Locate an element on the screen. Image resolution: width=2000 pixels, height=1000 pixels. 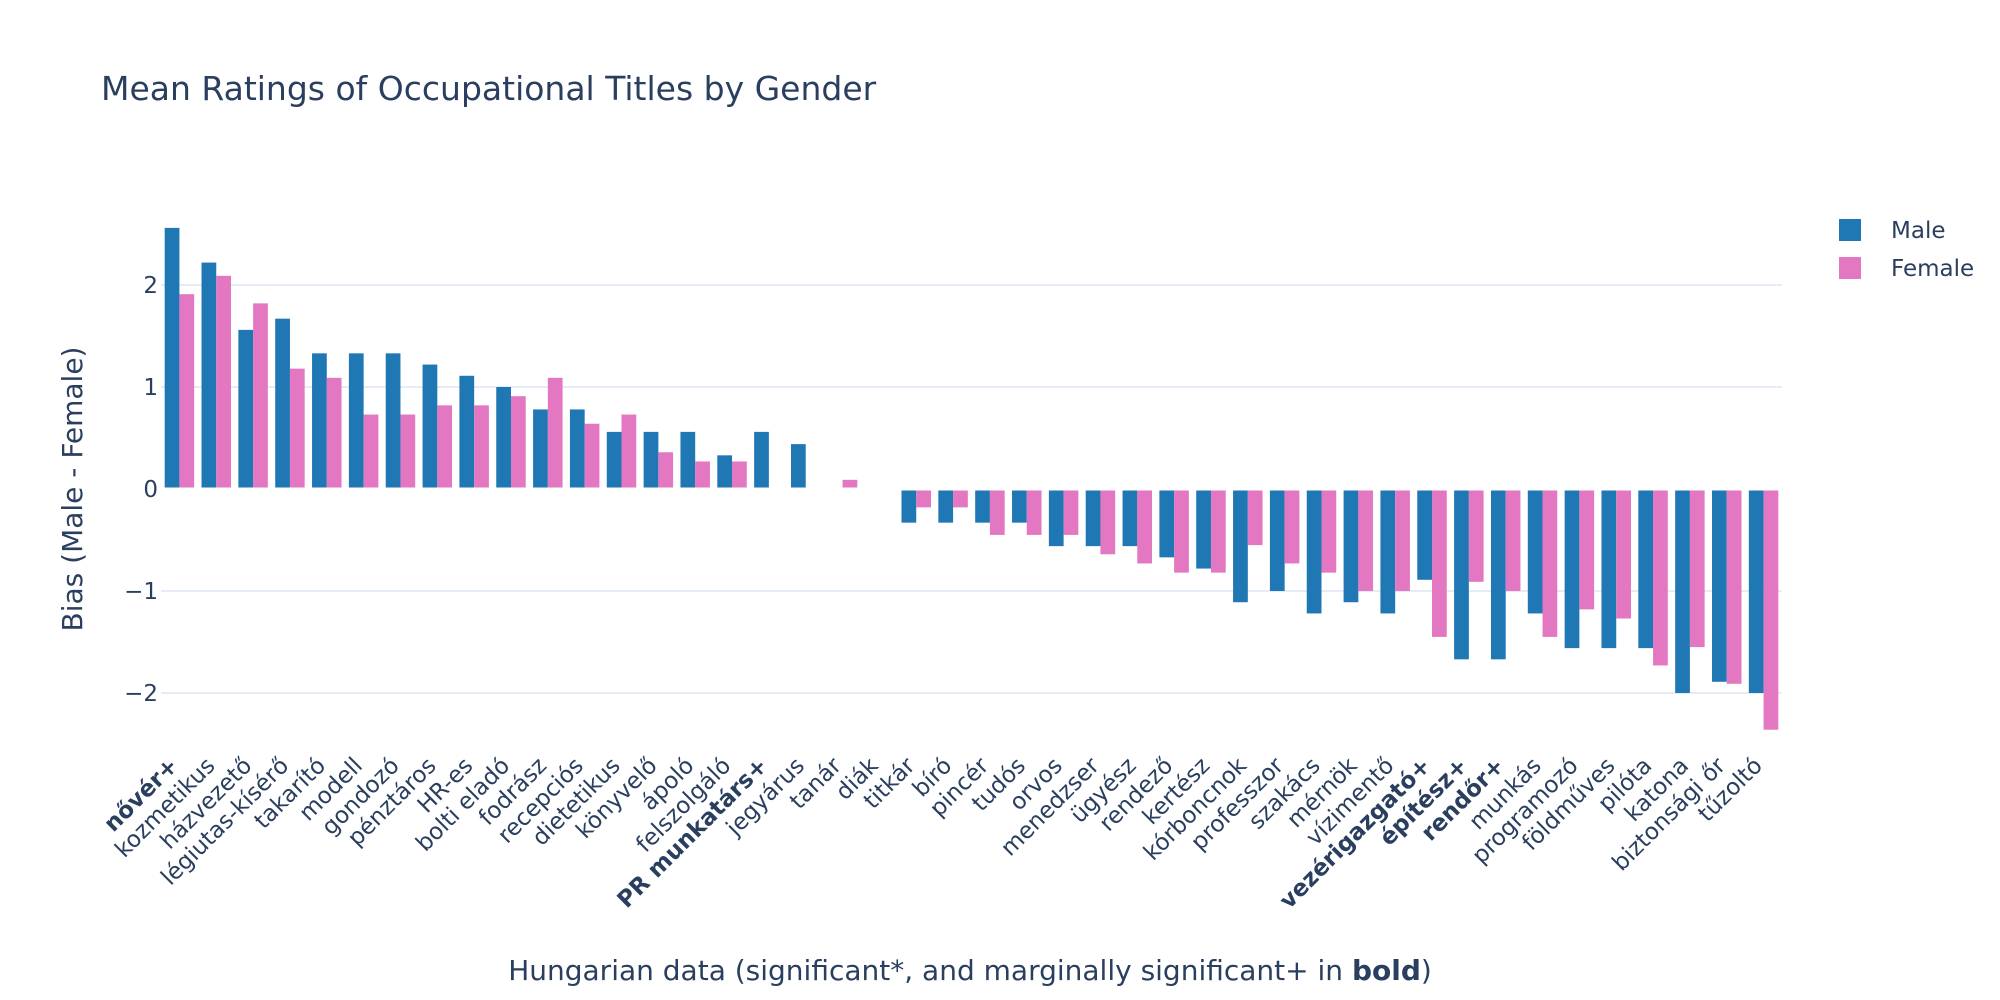
x-axis-title-part-3: ) is located at coordinates (1426, 970).